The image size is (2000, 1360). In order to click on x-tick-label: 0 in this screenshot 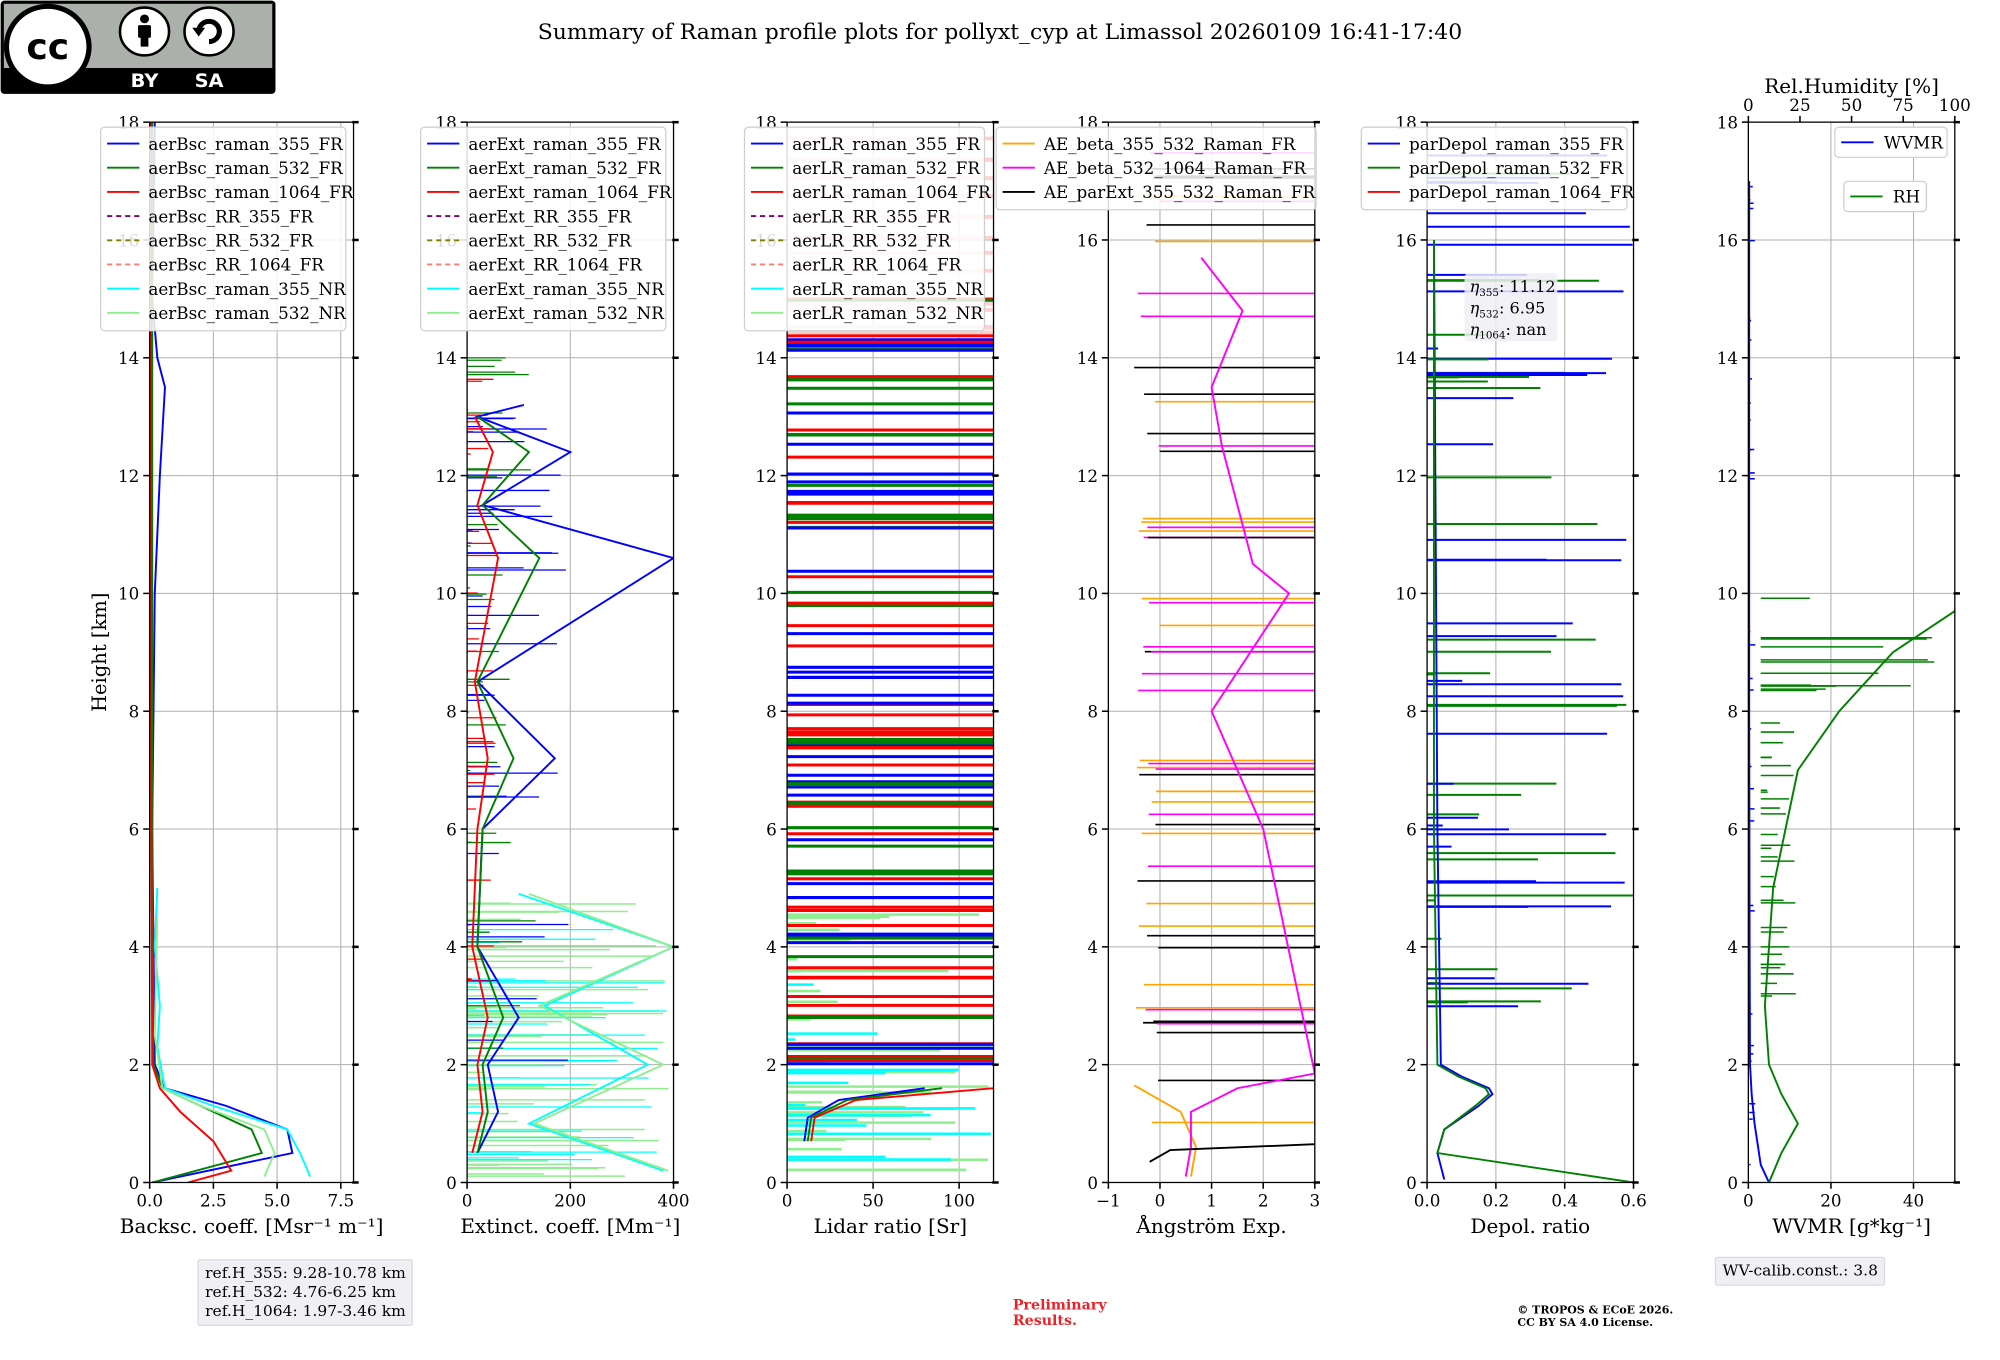, I will do `click(787, 1201)`.